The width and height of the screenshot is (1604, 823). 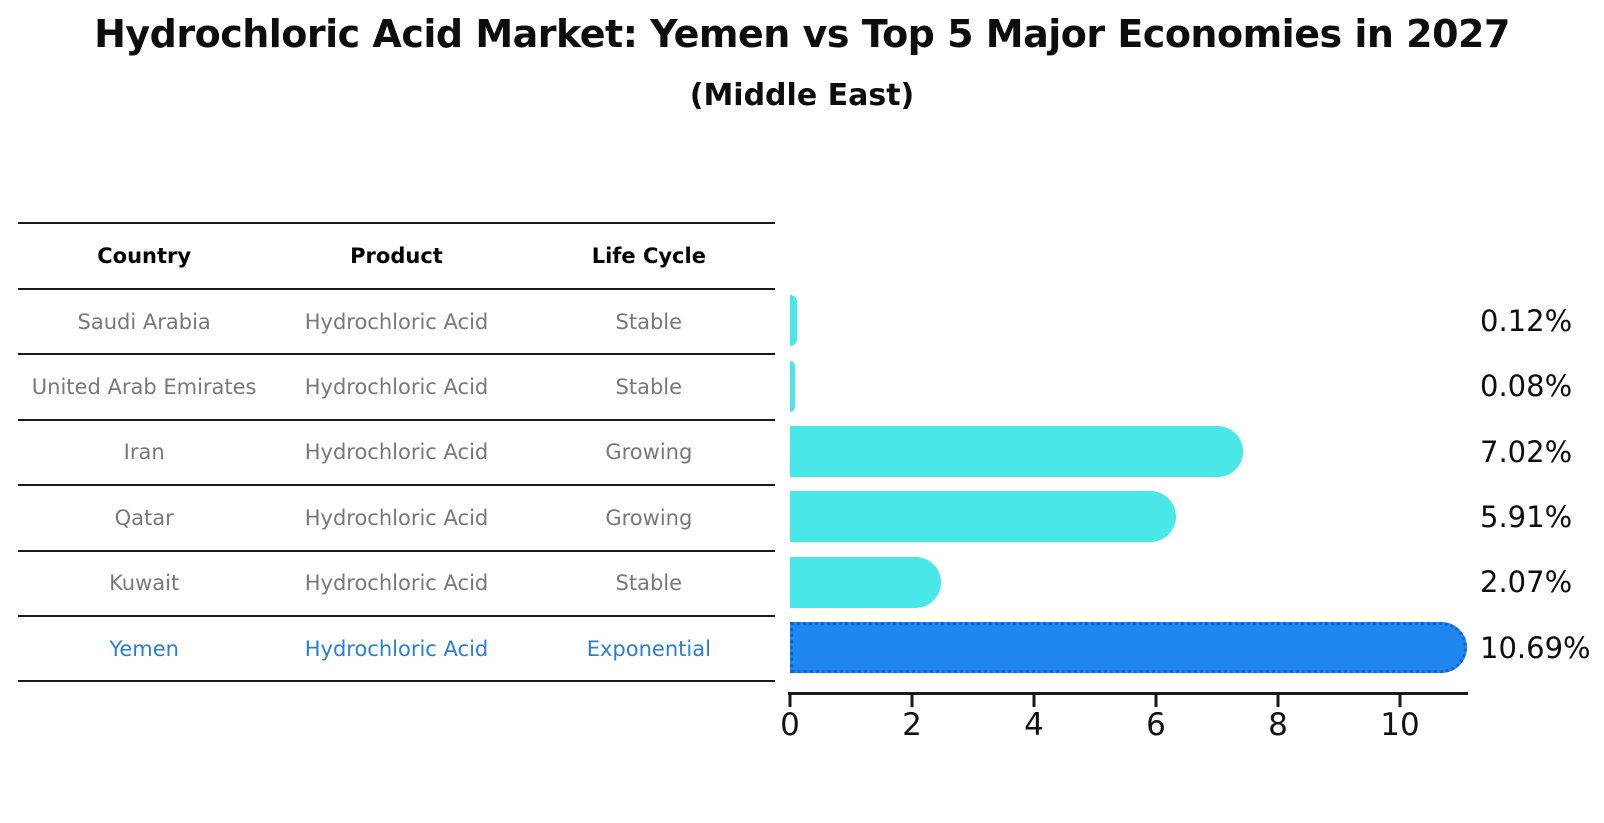 I want to click on x-tick-label: 8, so click(x=1278, y=725).